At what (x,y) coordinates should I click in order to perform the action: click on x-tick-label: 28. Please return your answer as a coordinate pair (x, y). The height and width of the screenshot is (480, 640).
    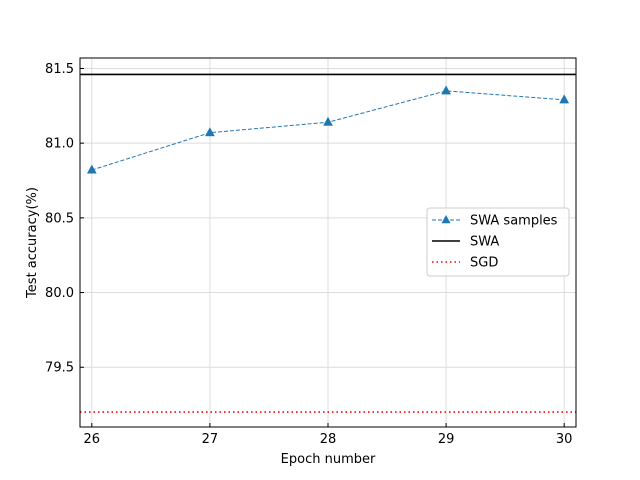
    Looking at the image, I should click on (328, 439).